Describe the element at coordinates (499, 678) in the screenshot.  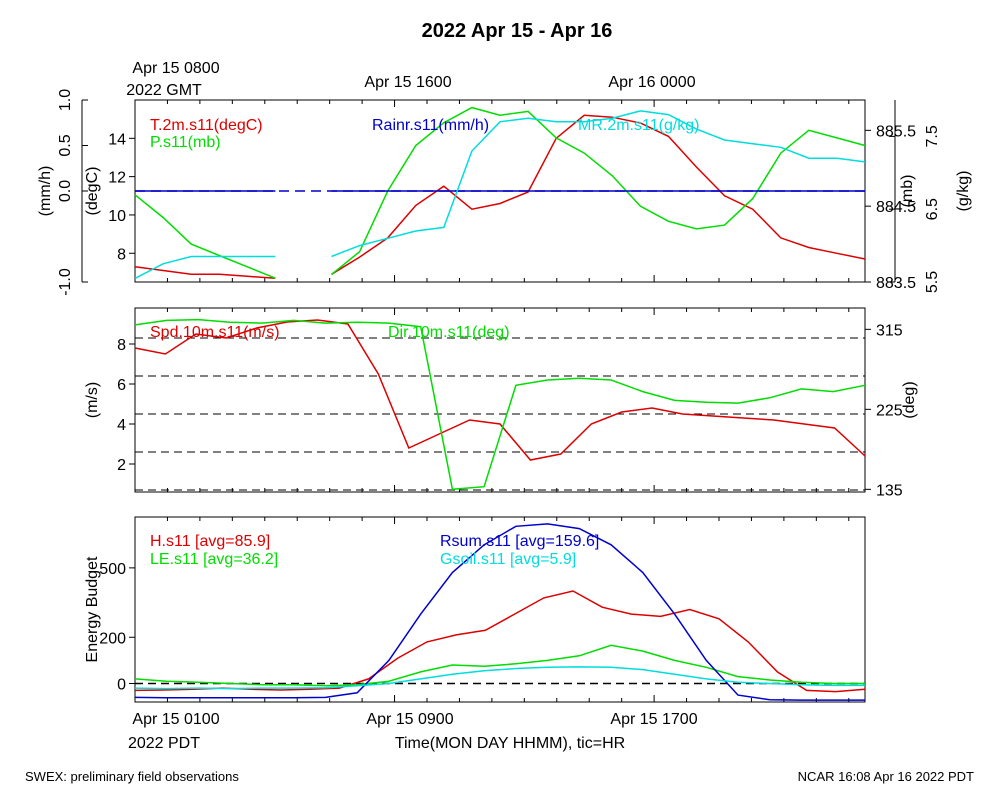
I see `series-line-cyan` at that location.